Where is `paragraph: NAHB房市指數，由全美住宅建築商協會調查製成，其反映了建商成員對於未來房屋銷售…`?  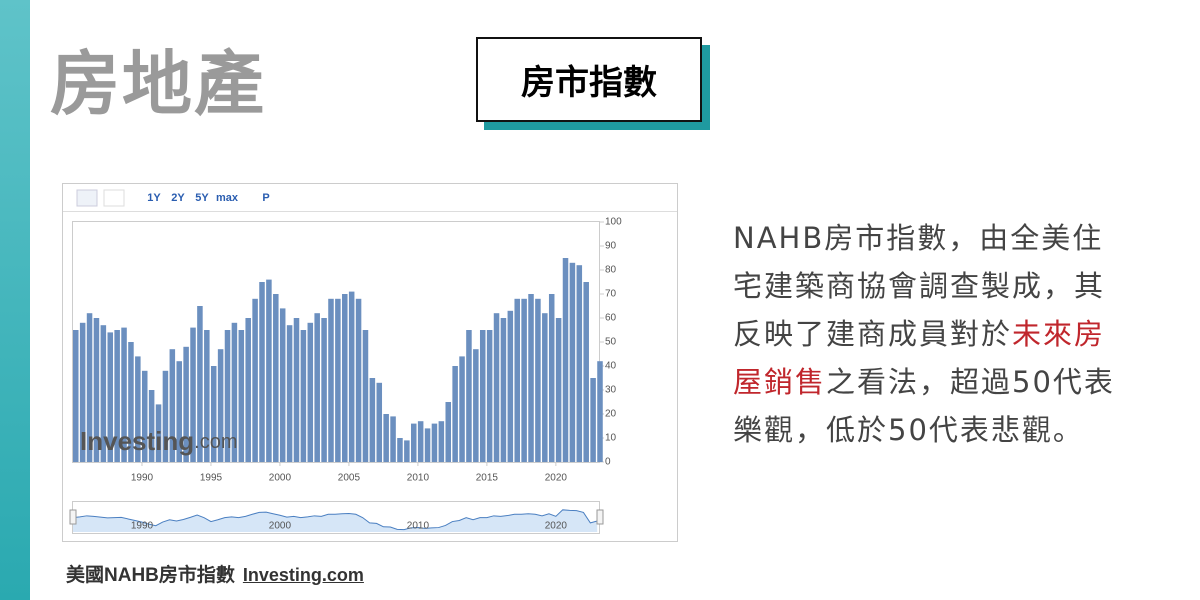 paragraph: NAHB房市指數，由全美住宅建築商協會調查製成，其反映了建商成員對於未來房屋銷售… is located at coordinates (933, 334).